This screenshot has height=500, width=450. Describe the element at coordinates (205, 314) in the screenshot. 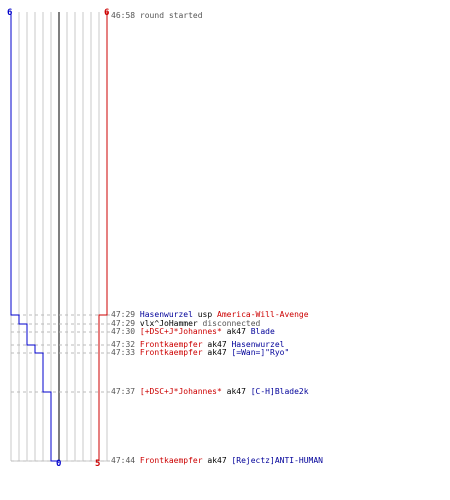

I see `weapon-name: usp` at that location.